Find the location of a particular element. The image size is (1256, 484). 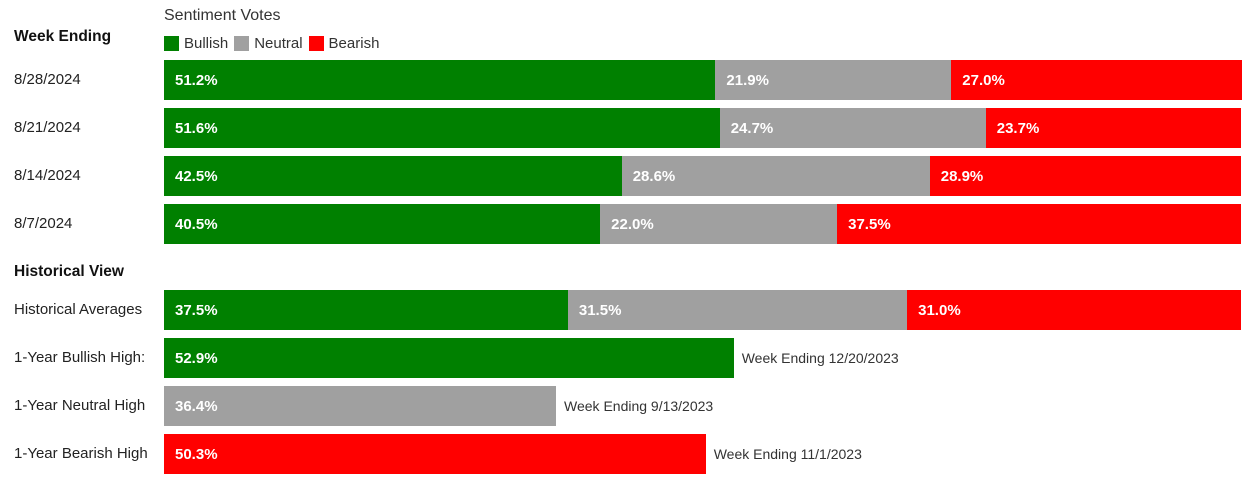

bar-row: 36.4% is located at coordinates (702, 406).